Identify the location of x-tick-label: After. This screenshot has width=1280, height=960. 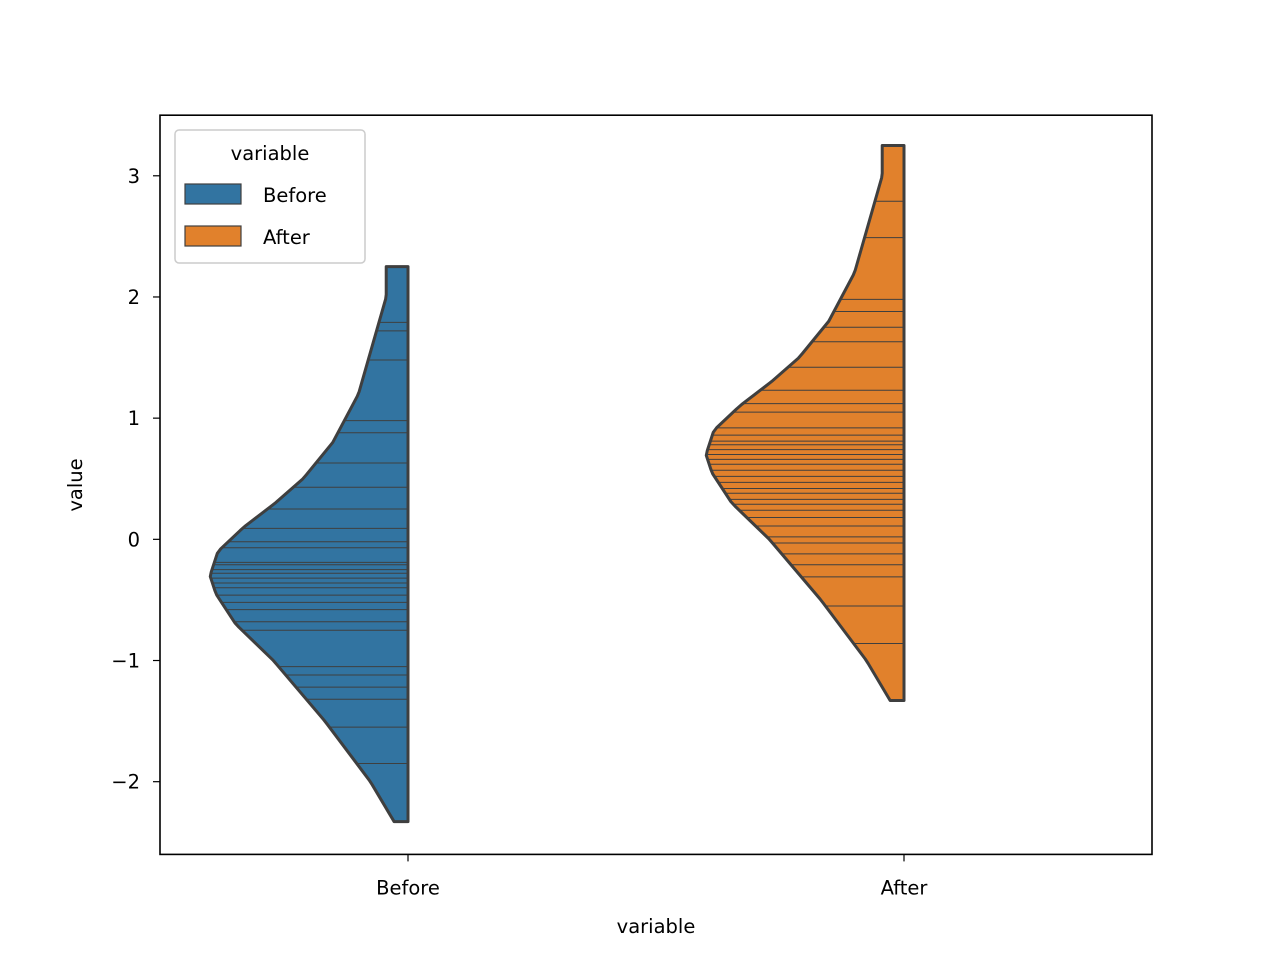
(905, 887).